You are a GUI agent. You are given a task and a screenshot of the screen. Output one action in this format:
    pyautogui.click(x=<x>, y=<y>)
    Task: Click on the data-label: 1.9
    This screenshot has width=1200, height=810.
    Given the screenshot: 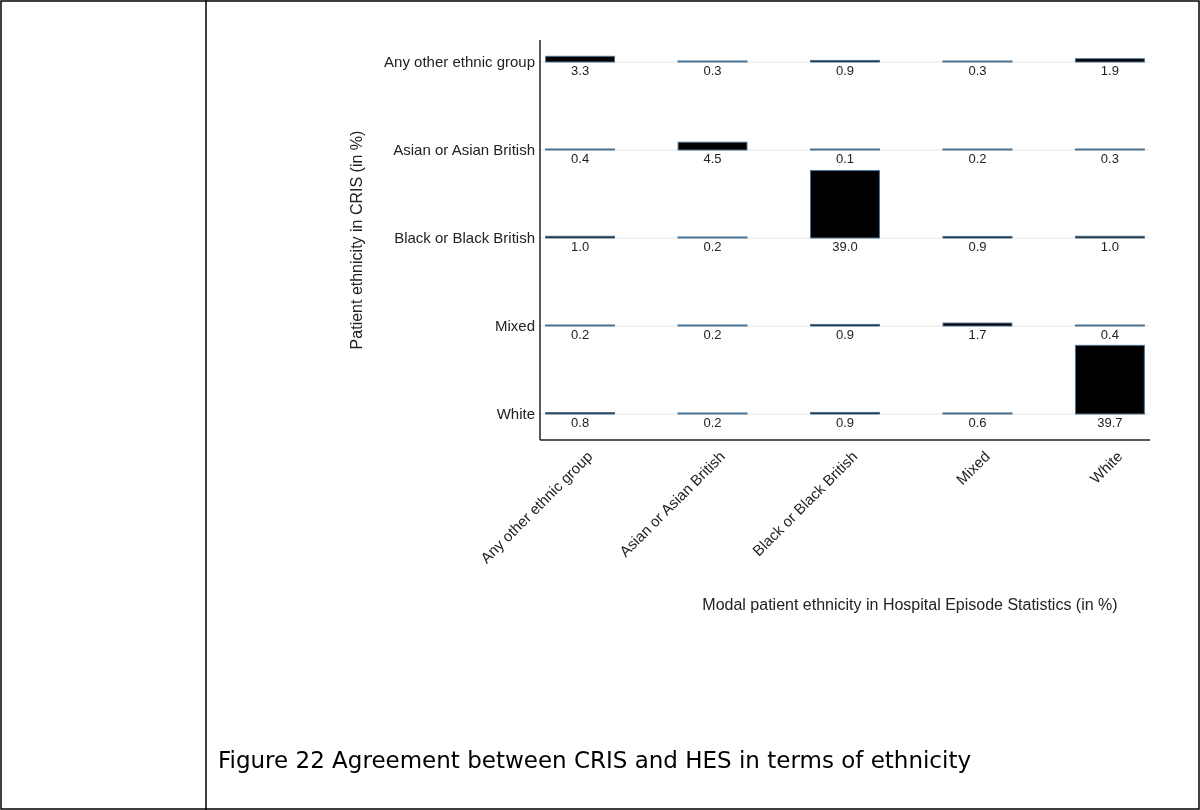 What is the action you would take?
    pyautogui.click(x=1109, y=70)
    